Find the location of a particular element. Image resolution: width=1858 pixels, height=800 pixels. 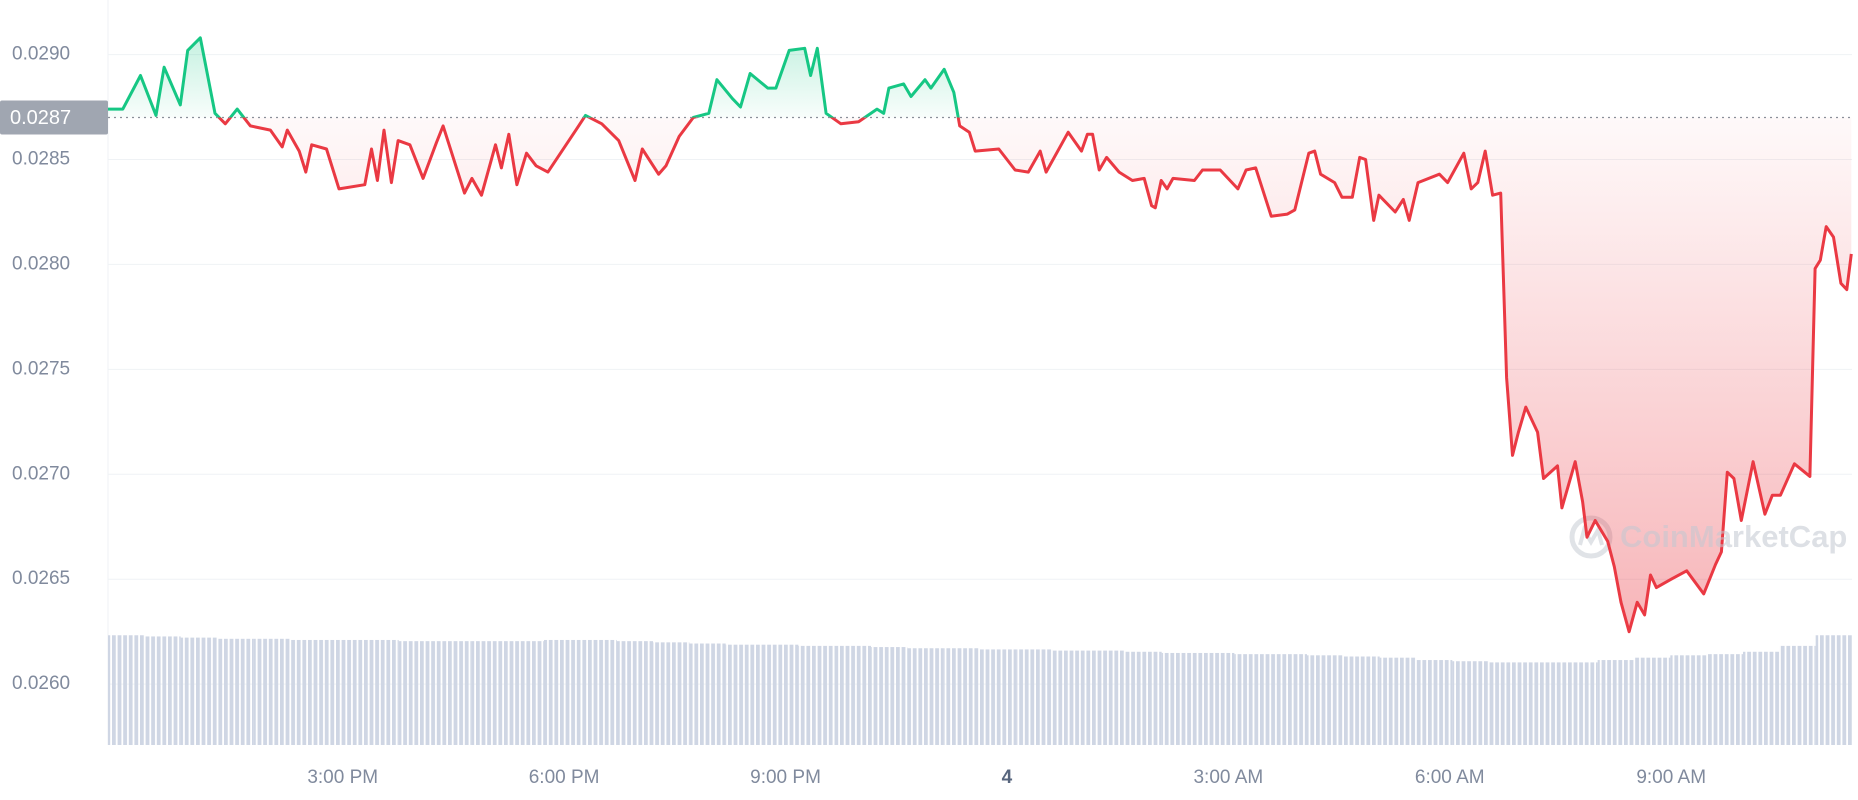

watermark: CoinMarketCap is located at coordinates (1733, 536).